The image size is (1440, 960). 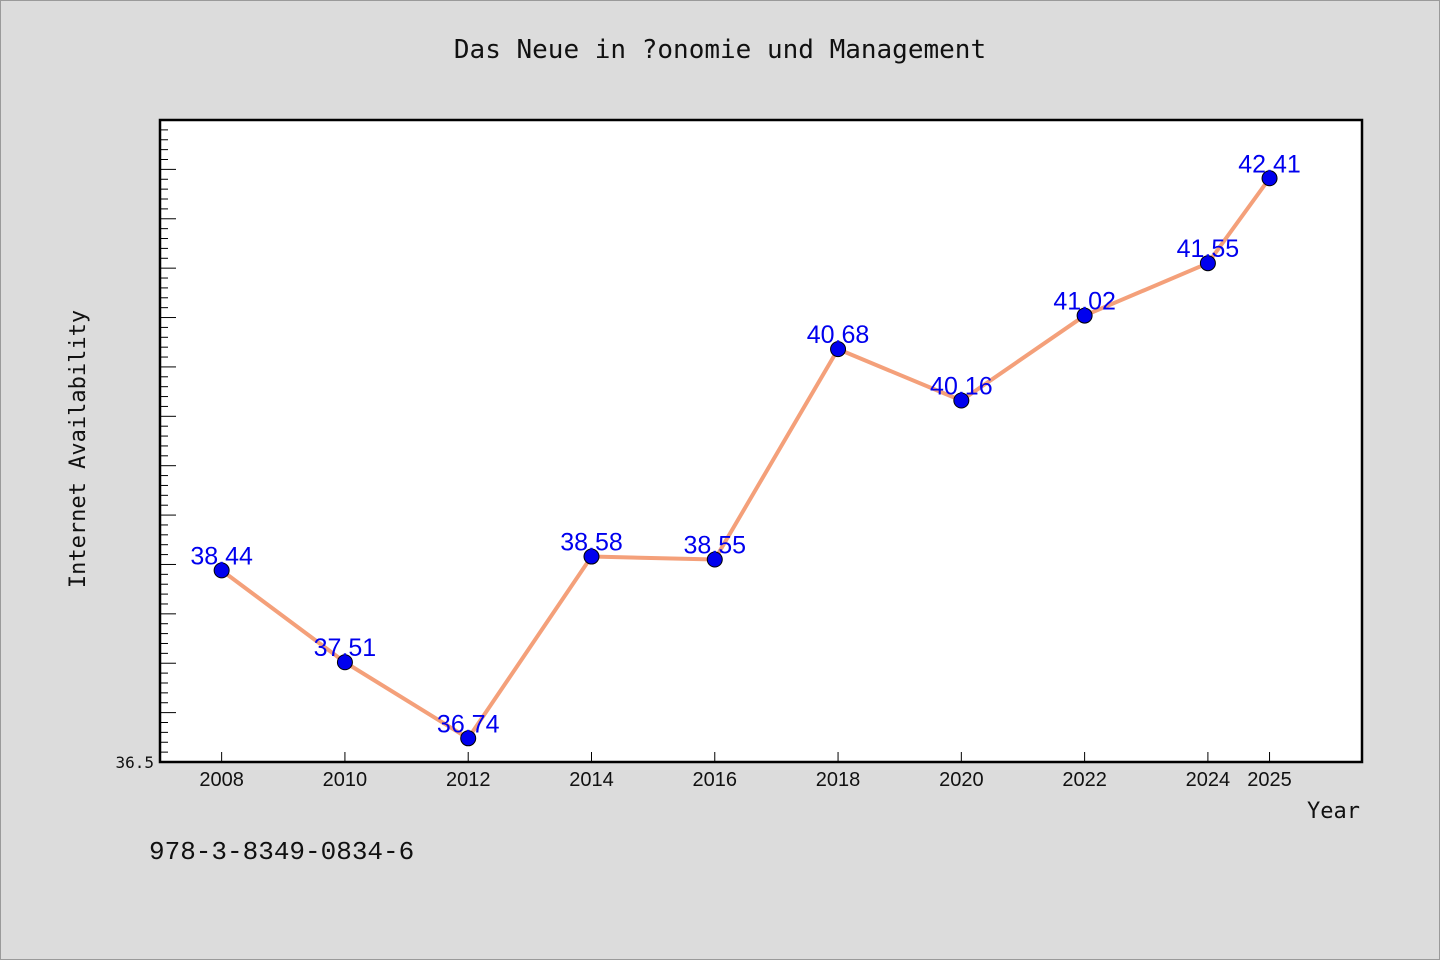 I want to click on x-tick-label: 2022, so click(x=1084, y=780).